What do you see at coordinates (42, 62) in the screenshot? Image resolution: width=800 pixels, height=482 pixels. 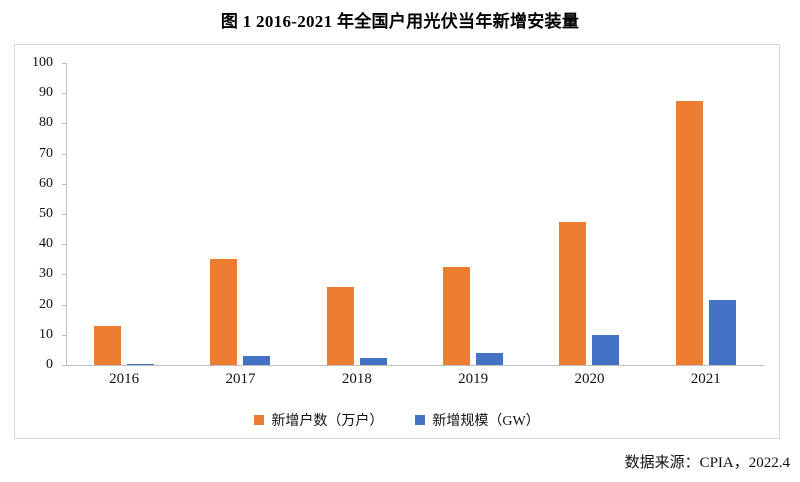 I see `y-axis-tick-label: 100` at bounding box center [42, 62].